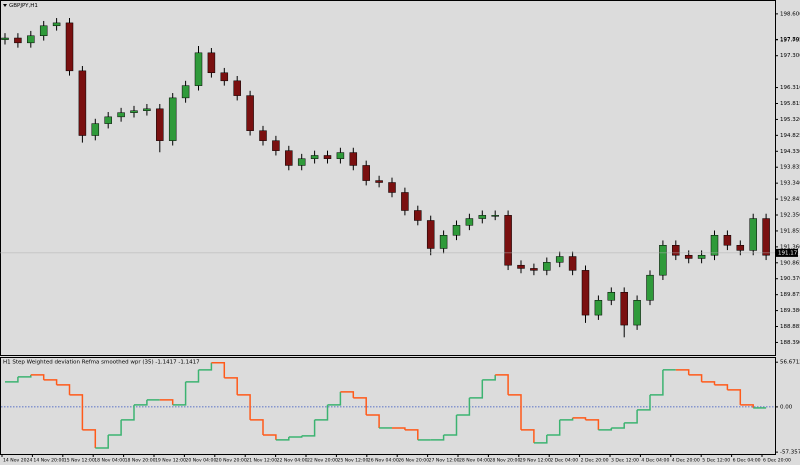 Image resolution: width=800 pixels, height=465 pixels. What do you see at coordinates (790, 136) in the screenshot?
I see `y-tick-label: 194.825` at bounding box center [790, 136].